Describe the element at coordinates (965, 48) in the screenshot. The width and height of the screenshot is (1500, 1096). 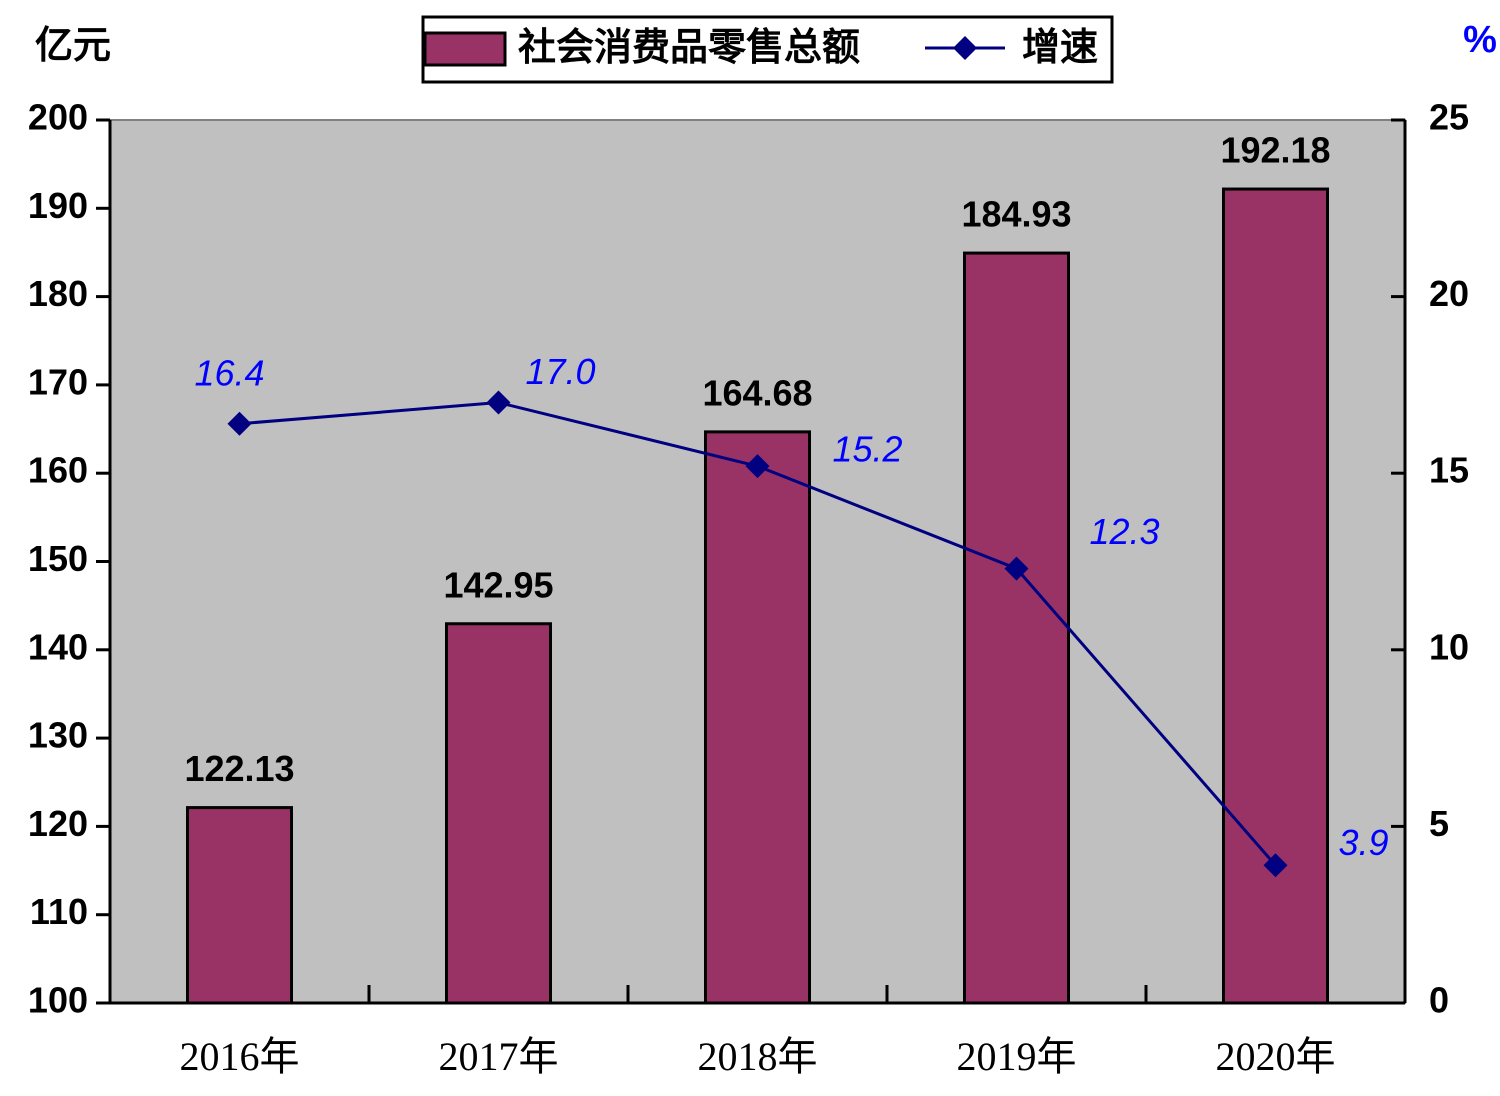
I see `legend-marker` at that location.